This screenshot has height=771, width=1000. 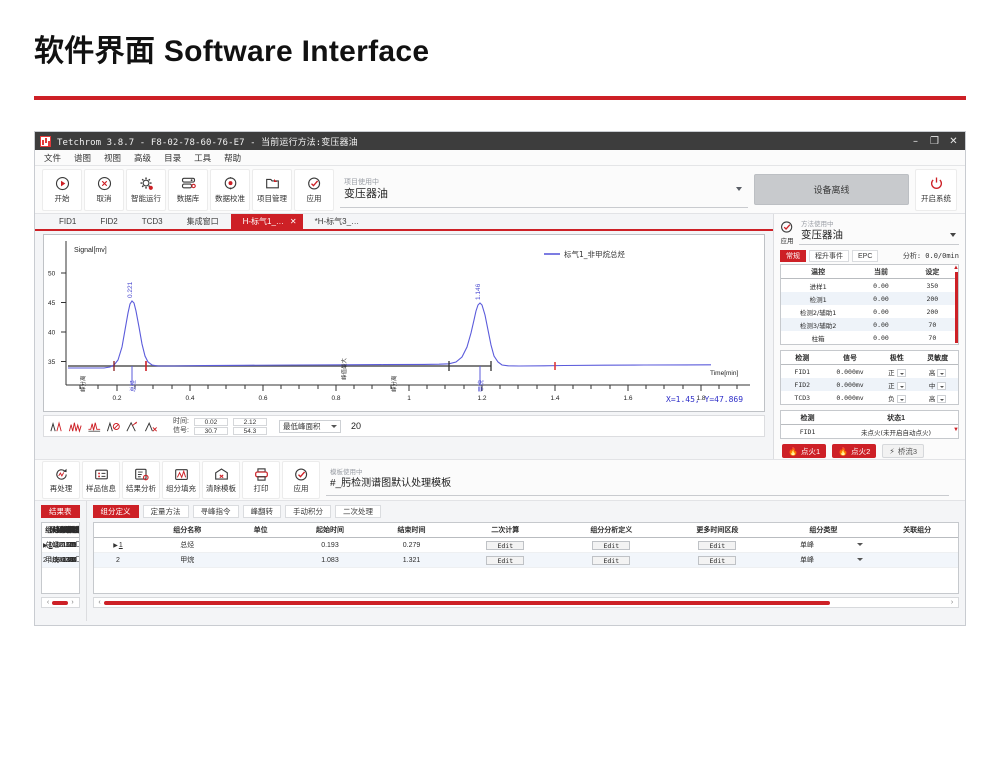 I want to click on tab-secondary-processing: 二次处理, so click(x=358, y=511).